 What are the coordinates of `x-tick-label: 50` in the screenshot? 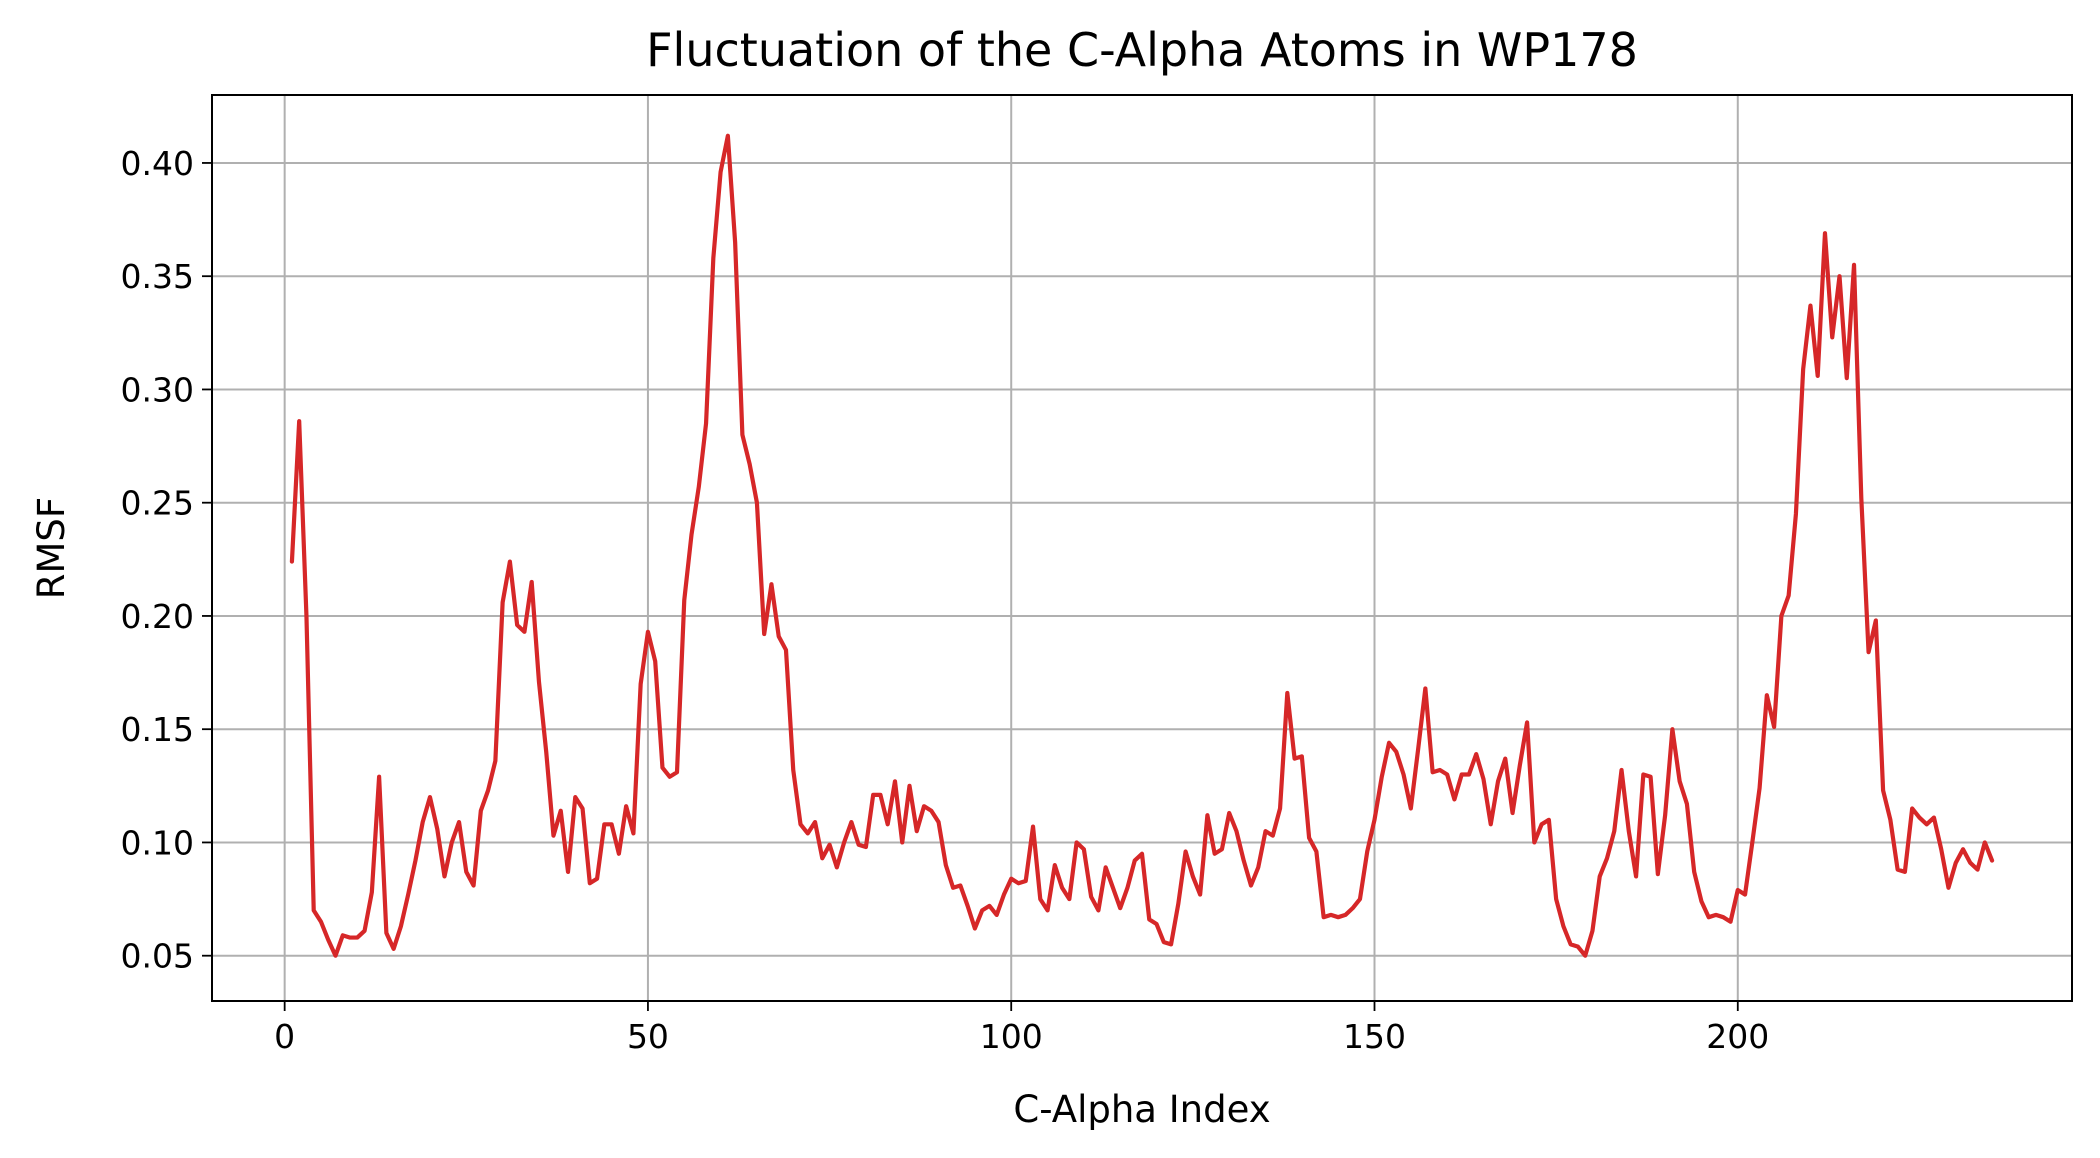 It's located at (648, 1036).